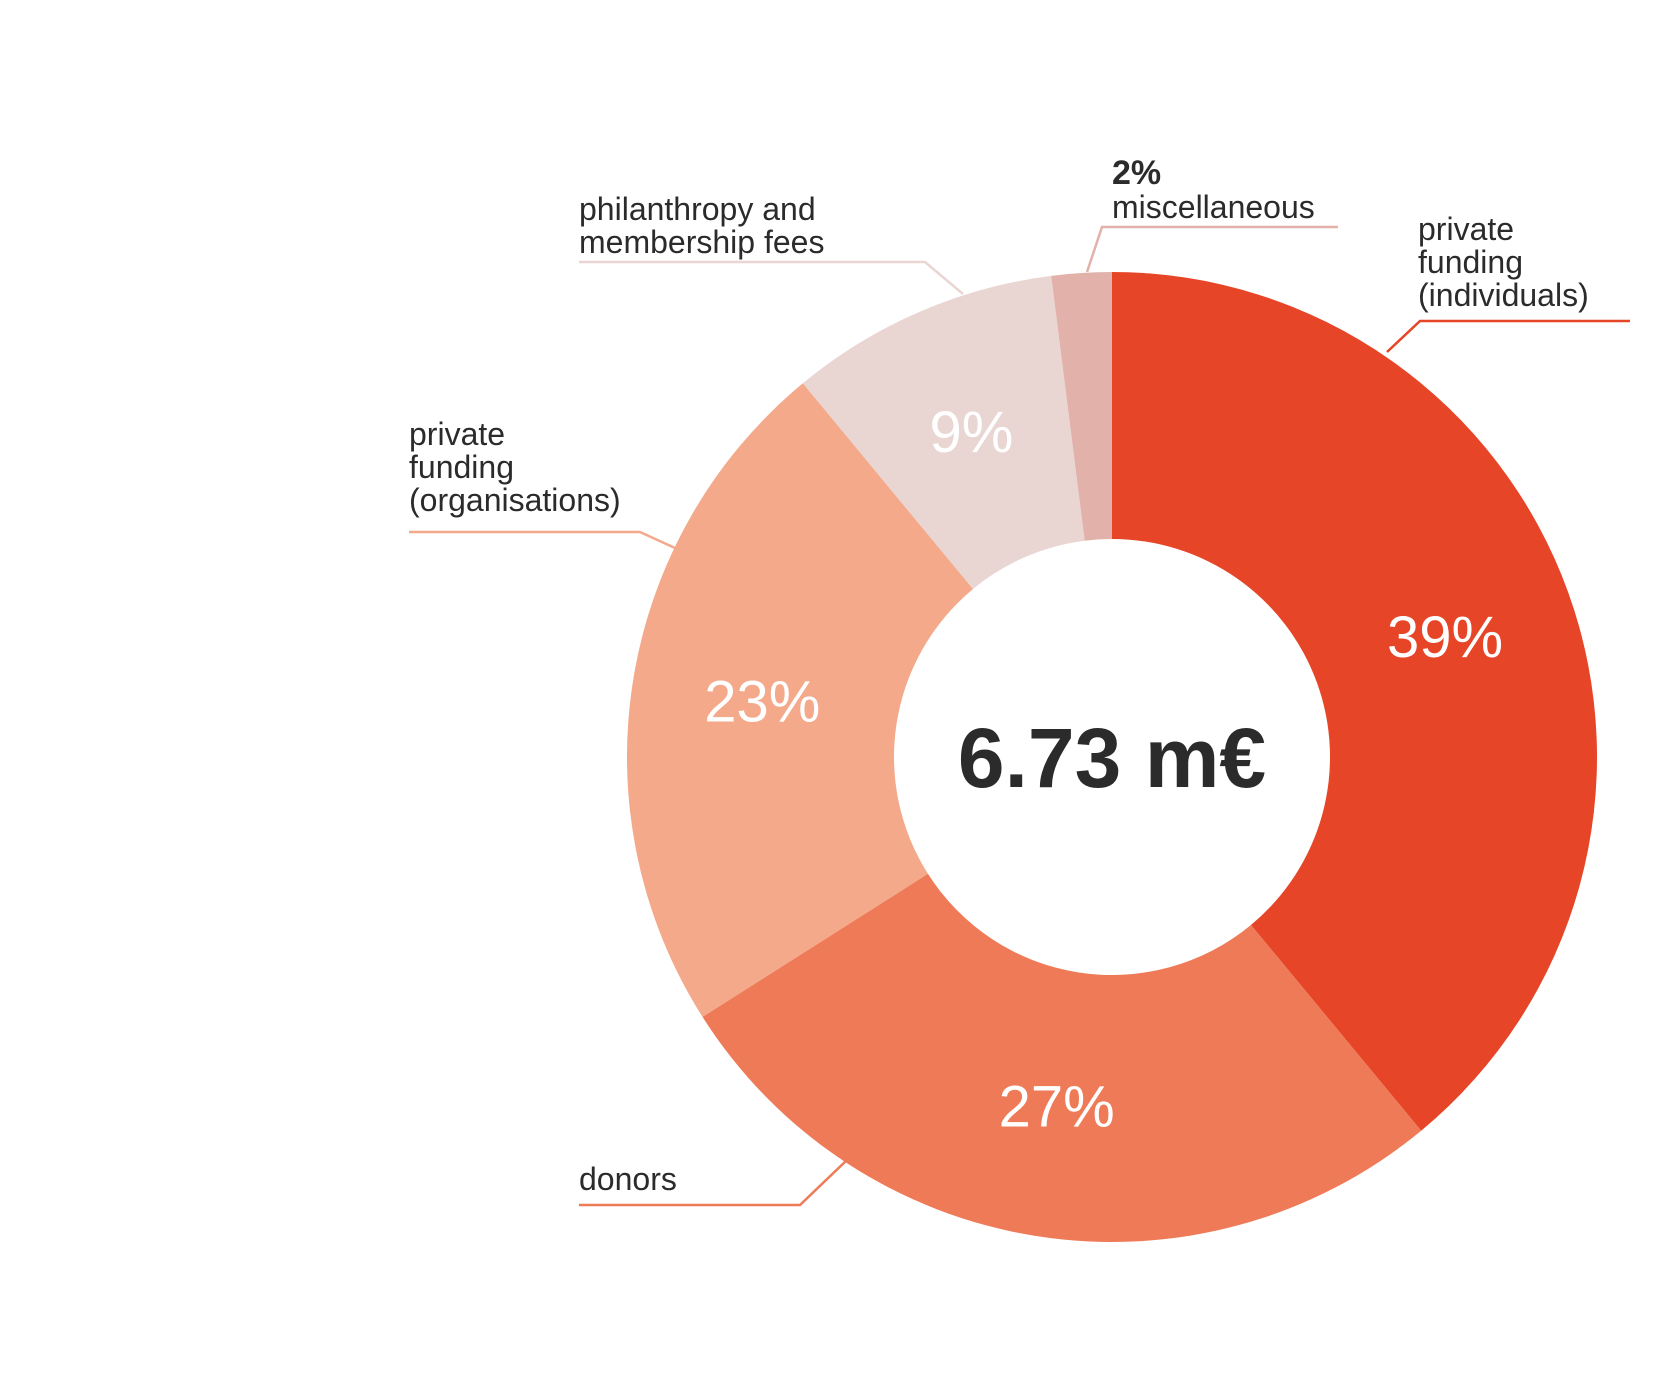 This screenshot has height=1380, width=1659. Describe the element at coordinates (1470, 262) in the screenshot. I see `category-label-private-funding-individuals-line-2: funding` at that location.